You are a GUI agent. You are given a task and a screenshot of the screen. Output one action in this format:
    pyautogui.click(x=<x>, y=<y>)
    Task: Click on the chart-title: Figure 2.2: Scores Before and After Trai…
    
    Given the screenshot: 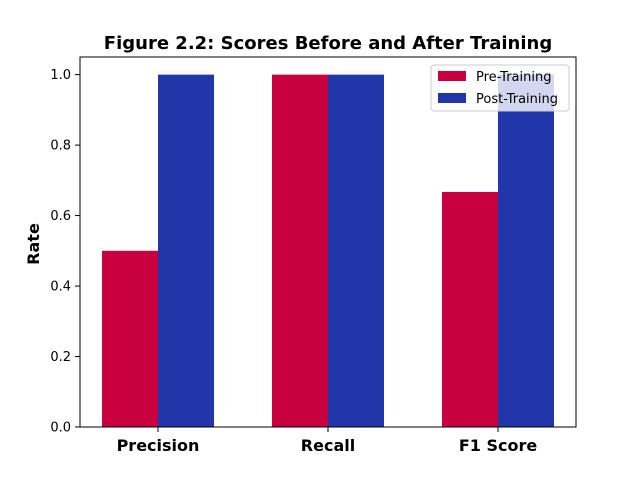 What is the action you would take?
    pyautogui.click(x=328, y=43)
    